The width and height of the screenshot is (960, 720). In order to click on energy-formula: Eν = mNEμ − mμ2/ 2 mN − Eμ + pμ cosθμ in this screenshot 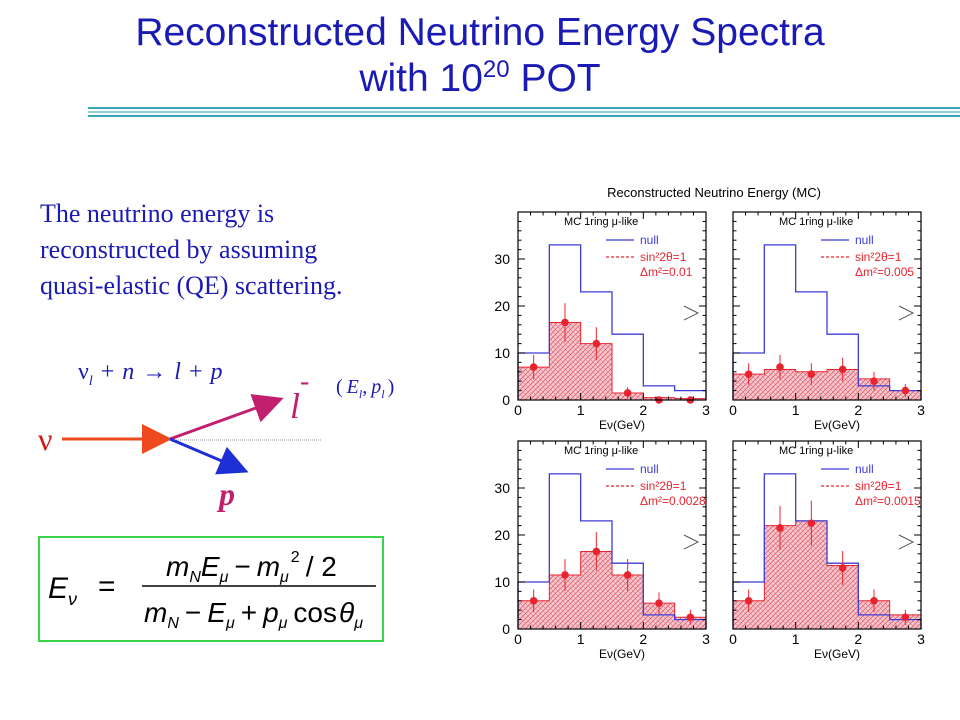, I will do `click(212, 590)`.